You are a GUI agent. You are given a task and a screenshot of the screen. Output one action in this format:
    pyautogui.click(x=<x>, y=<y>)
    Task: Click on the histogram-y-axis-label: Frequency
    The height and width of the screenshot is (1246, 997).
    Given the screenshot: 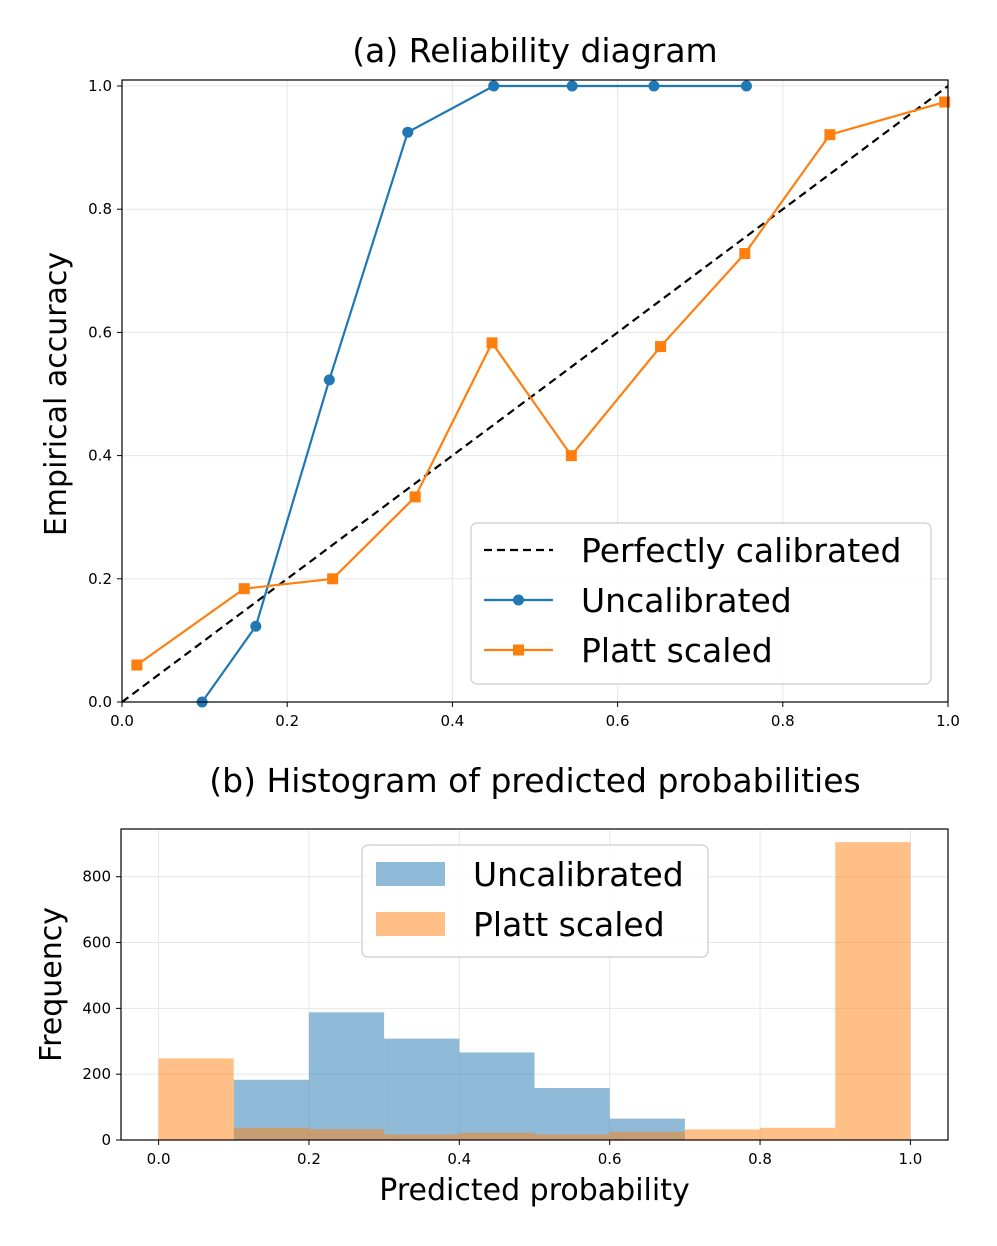 What is the action you would take?
    pyautogui.click(x=51, y=984)
    